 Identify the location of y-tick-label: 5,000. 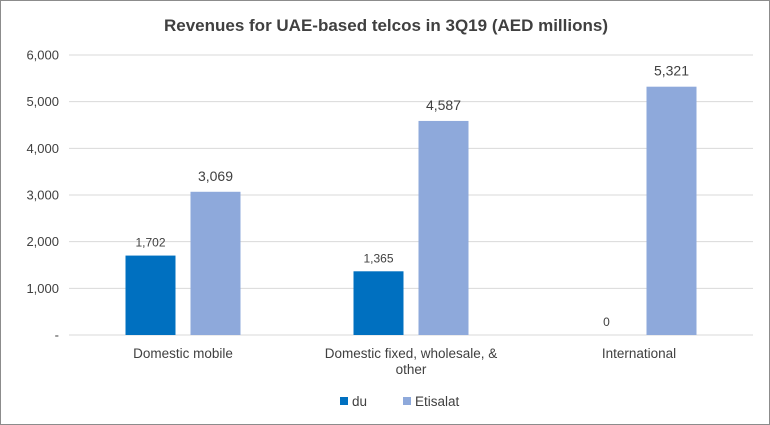
(42, 101).